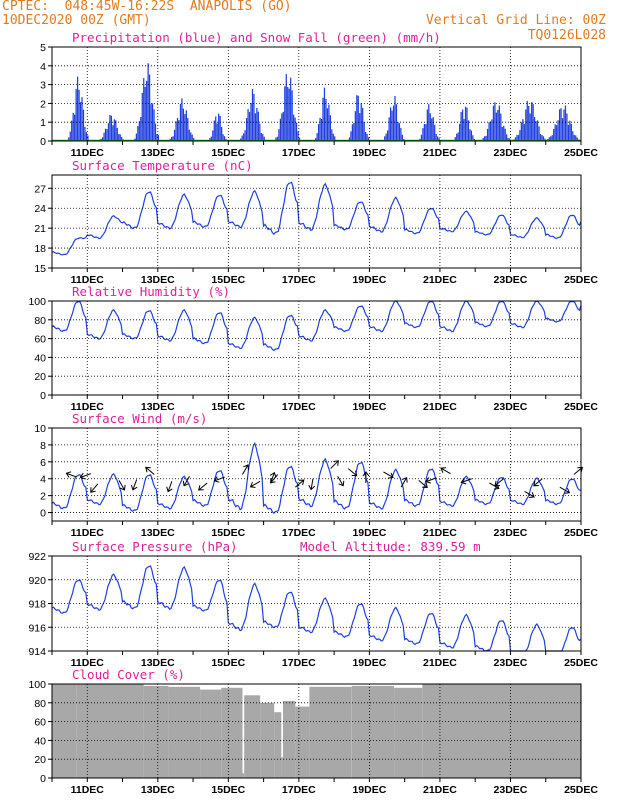 The height and width of the screenshot is (800, 618). I want to click on cloud-xtick-label: 11DEC, so click(88, 790).